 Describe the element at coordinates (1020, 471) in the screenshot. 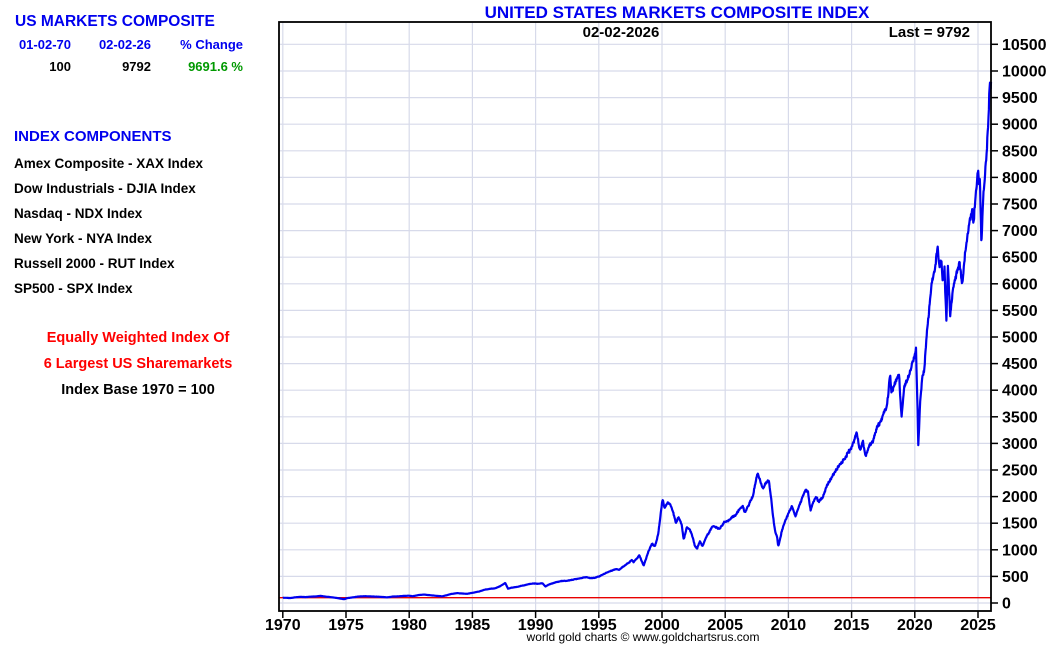

I see `y-tick-label: 2500` at that location.